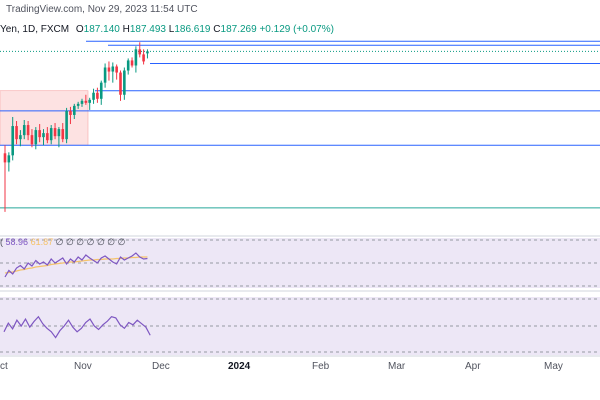 The width and height of the screenshot is (600, 400). Describe the element at coordinates (77, 327) in the screenshot. I see `oscillator-line` at that location.